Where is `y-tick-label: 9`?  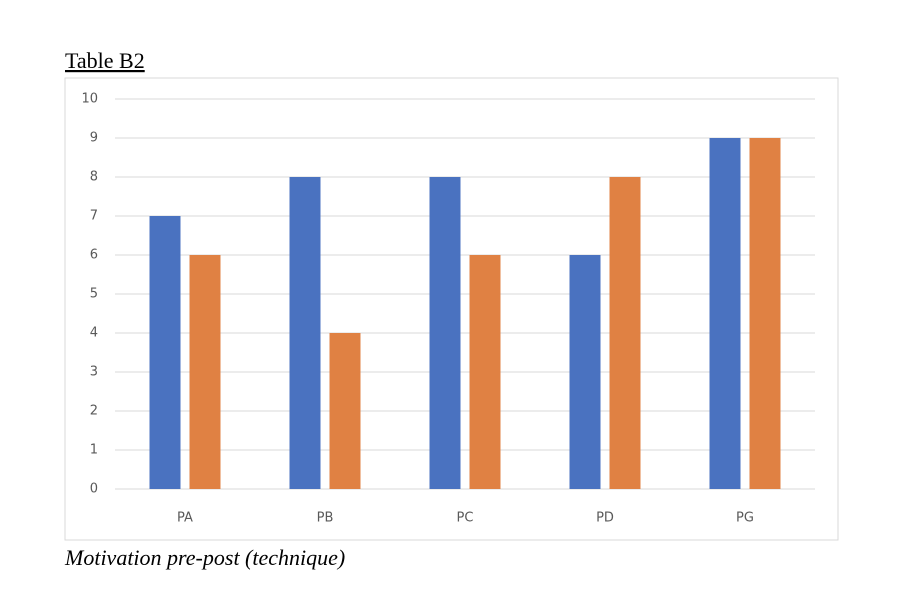
y-tick-label: 9 is located at coordinates (94, 138).